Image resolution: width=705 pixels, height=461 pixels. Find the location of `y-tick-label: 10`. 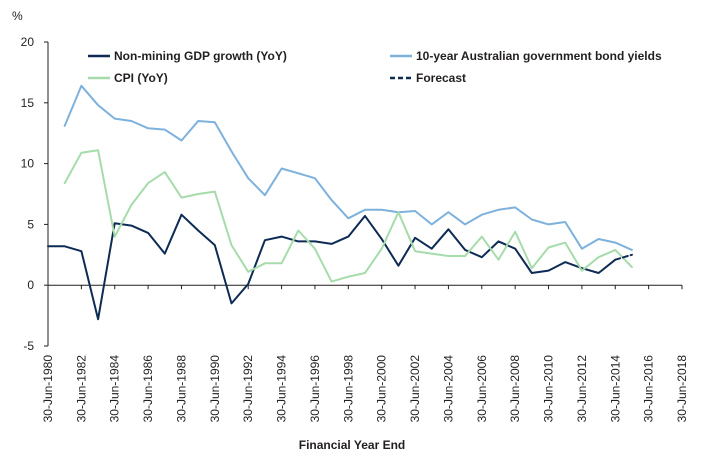

y-tick-label: 10 is located at coordinates (28, 164).